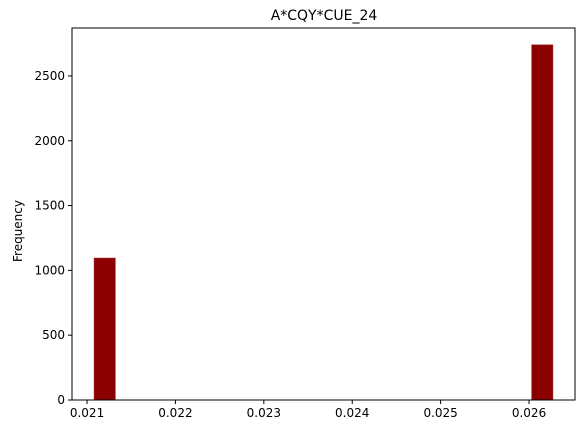 The width and height of the screenshot is (580, 433). I want to click on y-tick-label: 2000, so click(49, 141).